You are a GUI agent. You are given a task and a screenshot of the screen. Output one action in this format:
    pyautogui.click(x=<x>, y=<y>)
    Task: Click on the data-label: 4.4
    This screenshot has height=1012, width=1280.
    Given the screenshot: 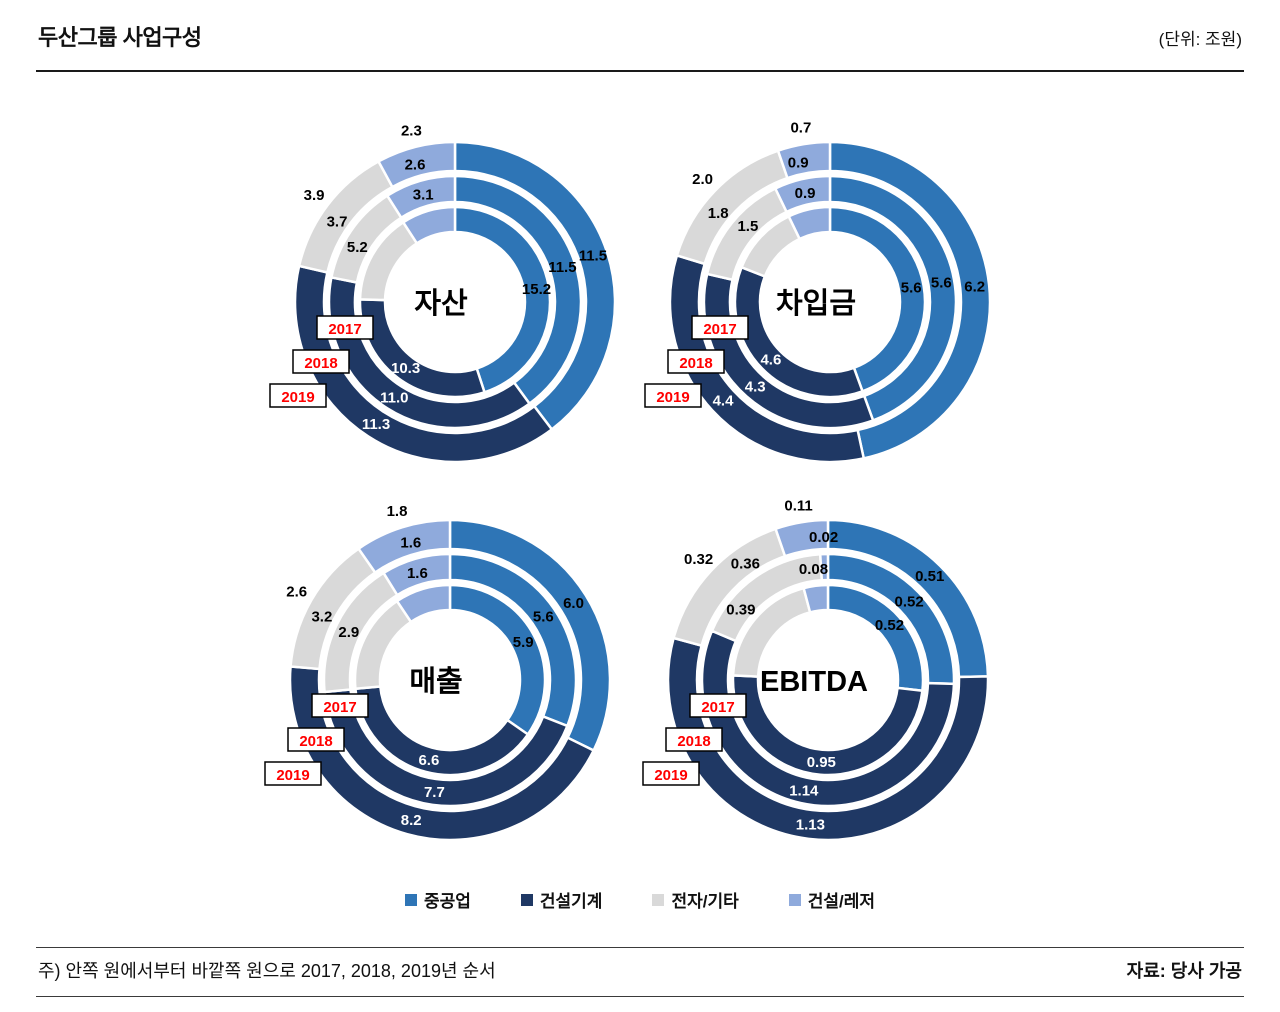 What is the action you would take?
    pyautogui.click(x=724, y=401)
    